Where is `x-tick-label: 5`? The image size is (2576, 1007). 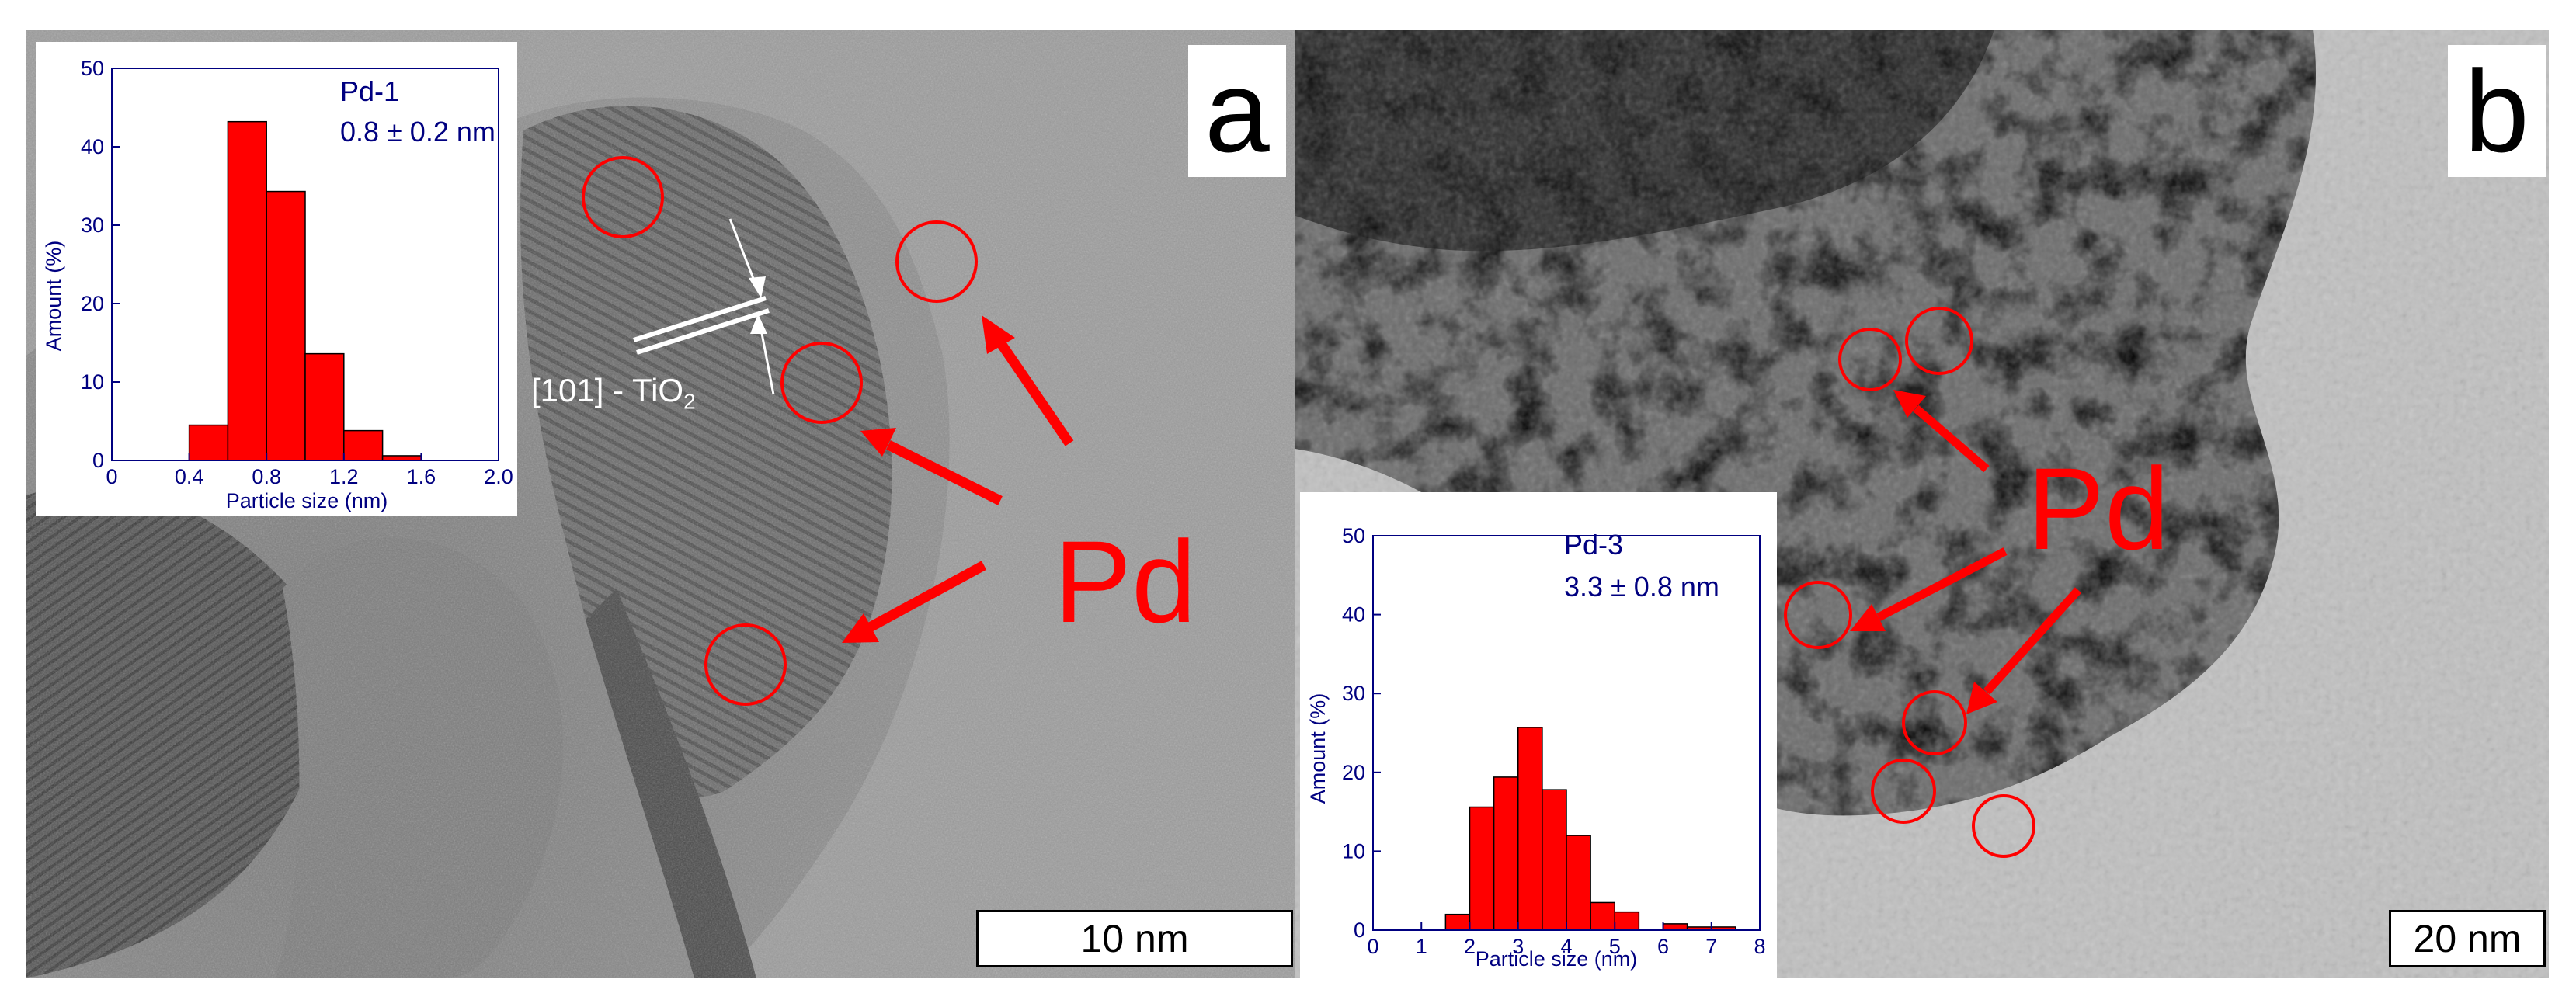 x-tick-label: 5 is located at coordinates (1615, 947).